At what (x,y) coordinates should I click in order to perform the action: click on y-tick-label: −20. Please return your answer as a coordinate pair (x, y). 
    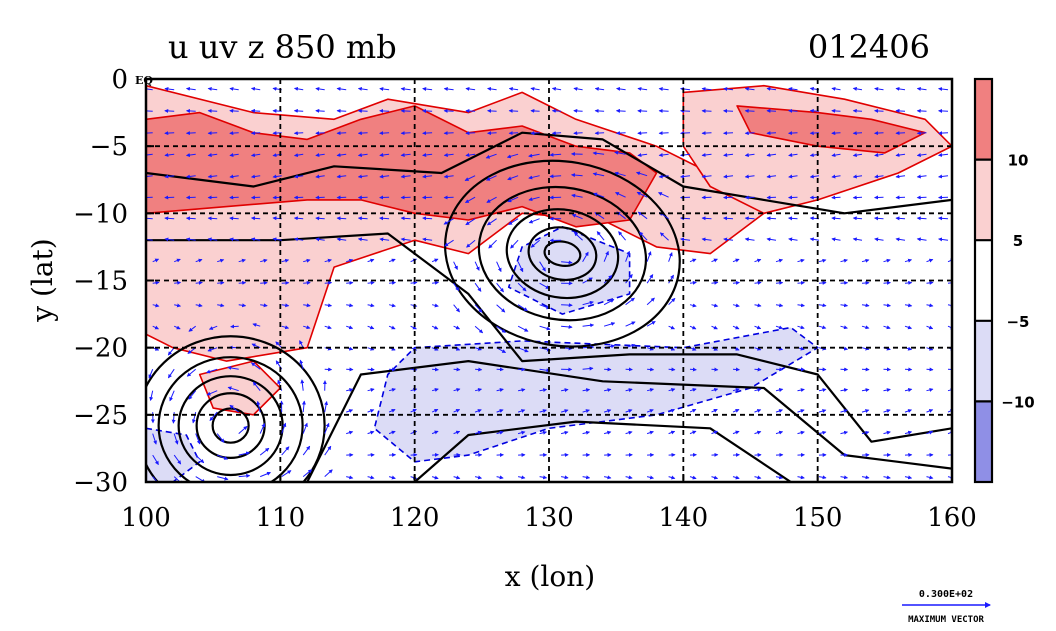
    Looking at the image, I should click on (100, 349).